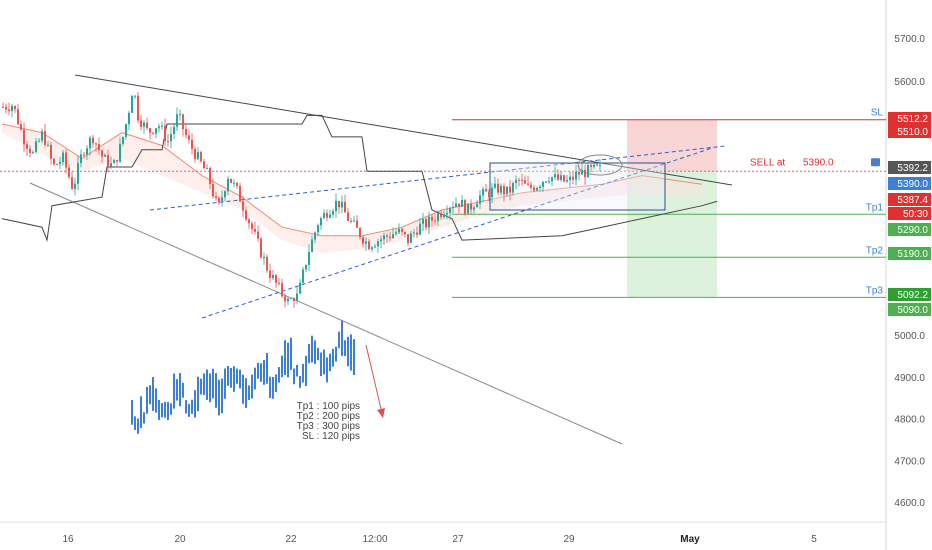 This screenshot has height=550, width=932. Describe the element at coordinates (909, 82) in the screenshot. I see `y-tick-label: 5600.0` at that location.